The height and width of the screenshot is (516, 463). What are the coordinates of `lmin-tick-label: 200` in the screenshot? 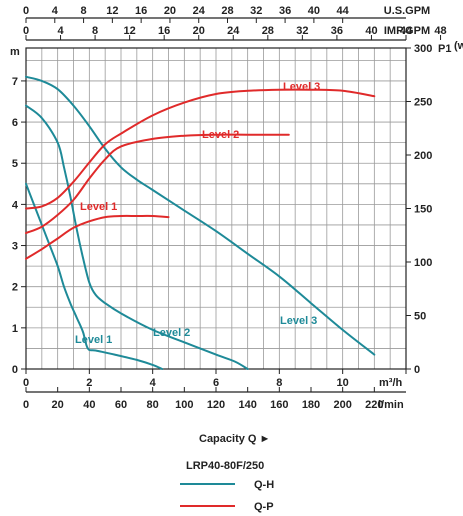 It's located at (342, 405).